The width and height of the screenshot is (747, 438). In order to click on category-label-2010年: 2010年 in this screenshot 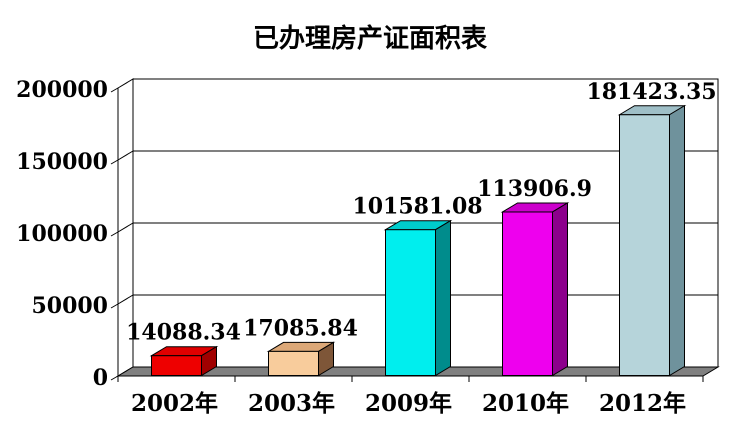, I will do `click(525, 403)`.